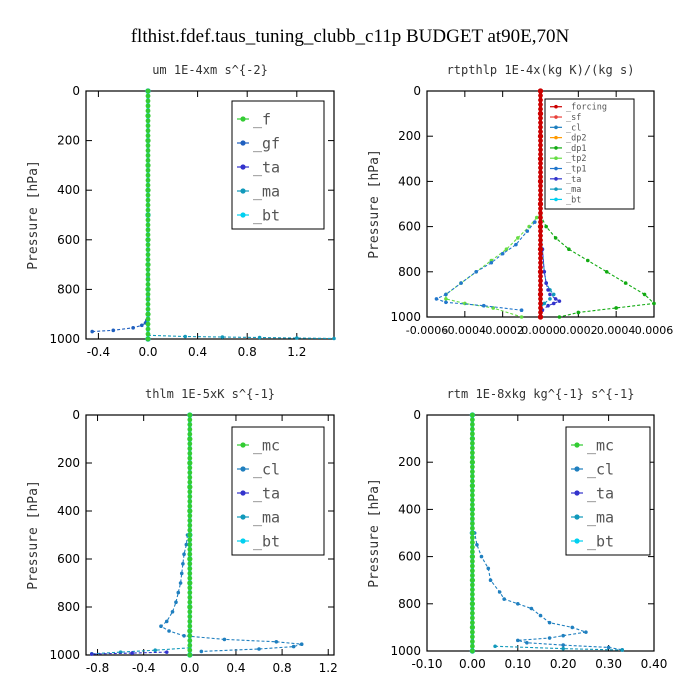 The width and height of the screenshot is (700, 700). What do you see at coordinates (576, 139) in the screenshot?
I see `legend-label: _dp2` at bounding box center [576, 139].